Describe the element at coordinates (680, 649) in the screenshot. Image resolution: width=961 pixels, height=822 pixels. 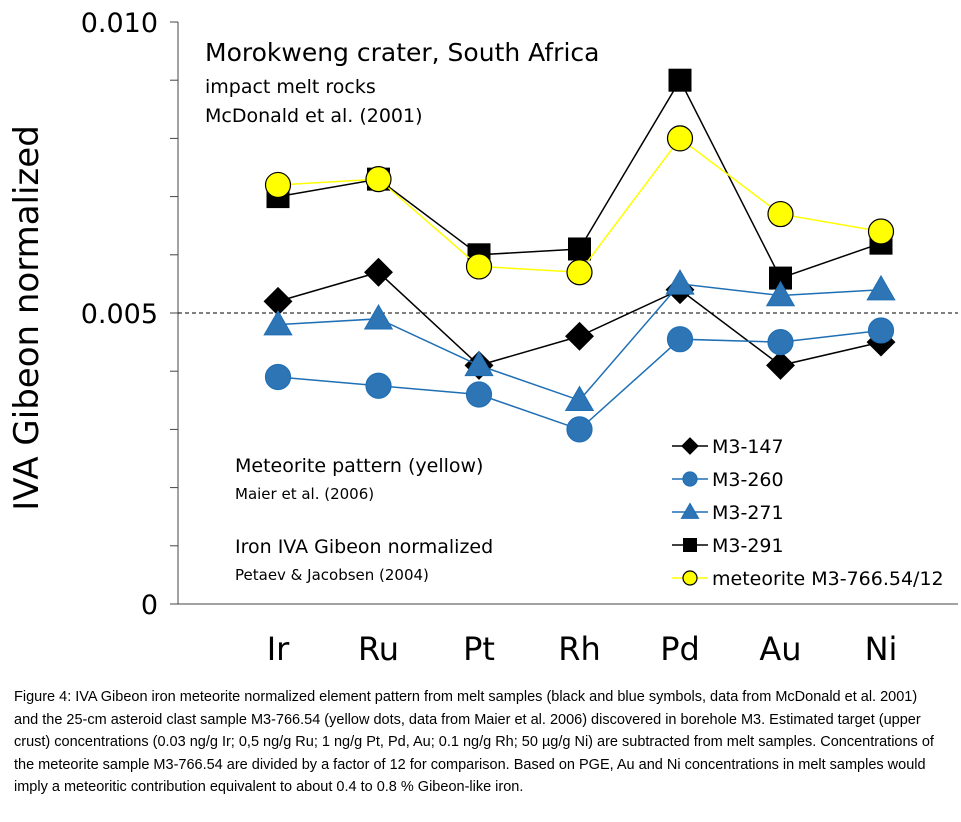
I see `x-tick-label: Pd` at that location.